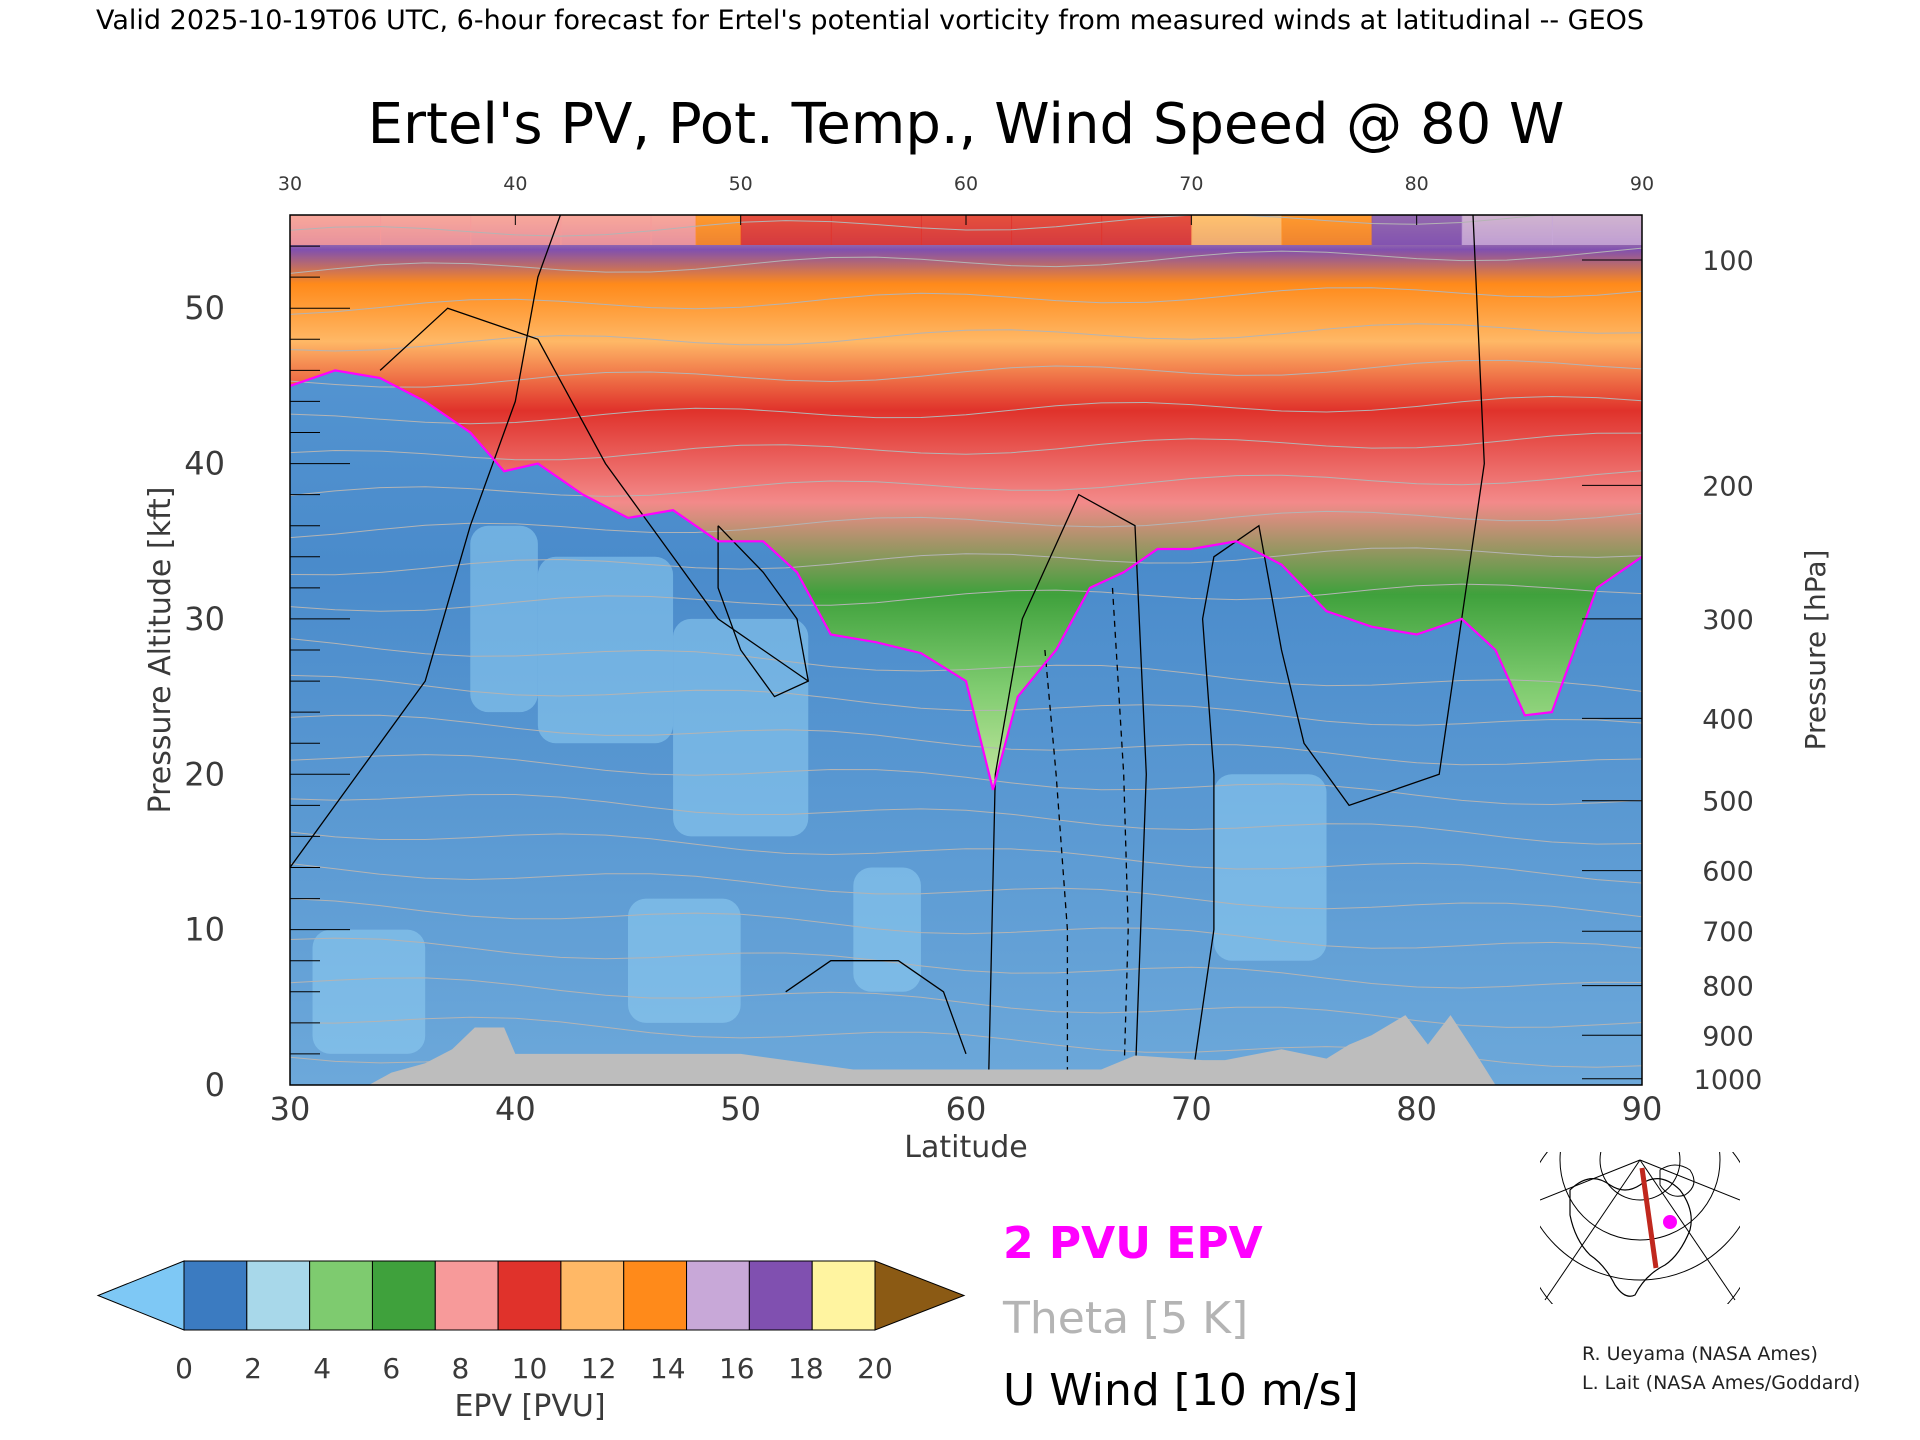  What do you see at coordinates (1191, 1109) in the screenshot?
I see `x-tick-label: 70` at bounding box center [1191, 1109].